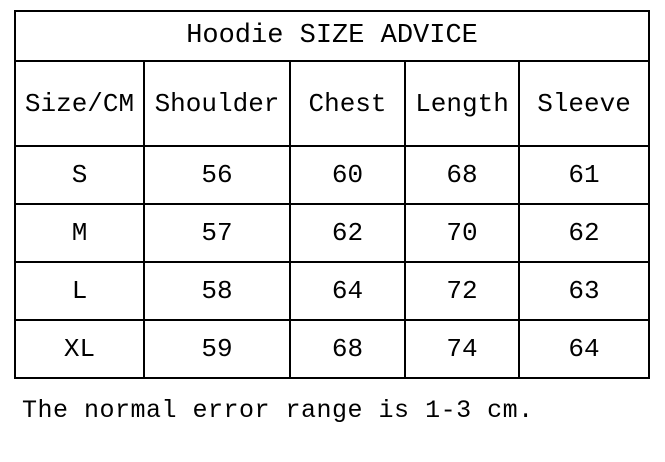  I want to click on error-range-note: The normal error range is 1-3 cm., so click(278, 410).